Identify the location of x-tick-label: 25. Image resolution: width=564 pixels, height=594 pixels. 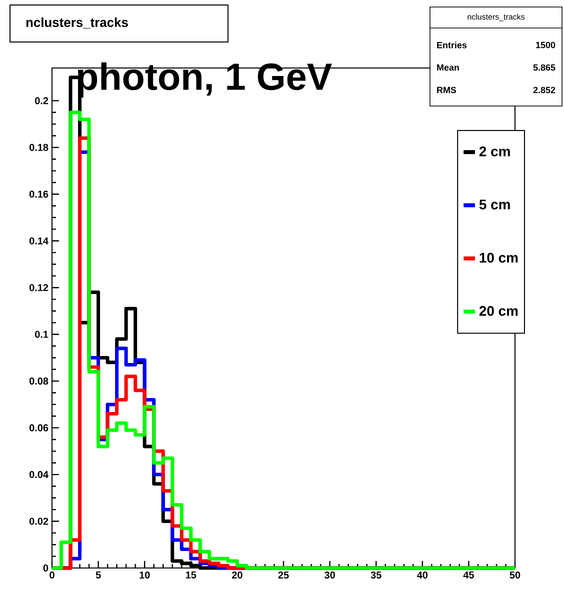
(283, 575).